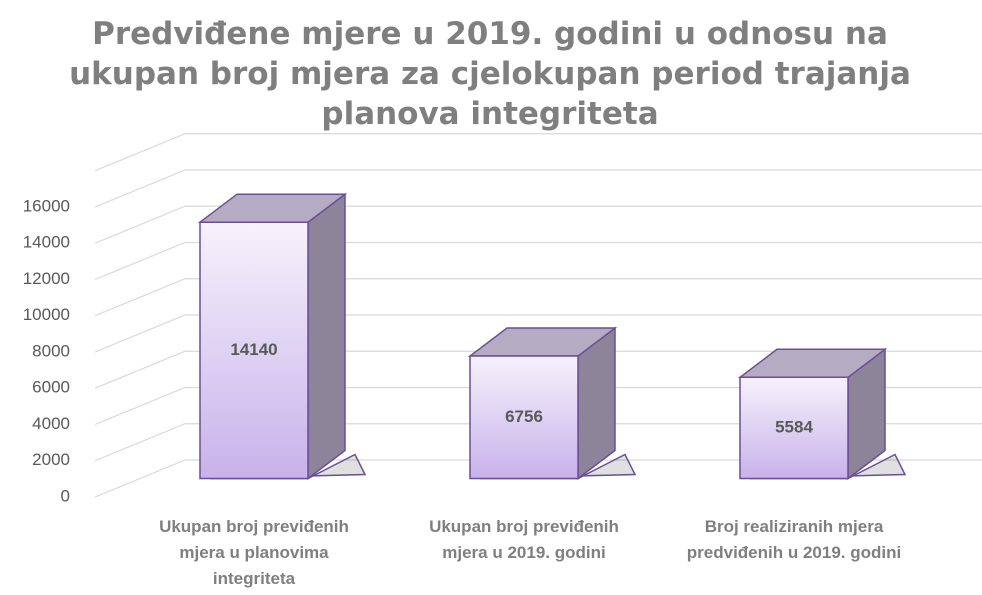 The width and height of the screenshot is (982, 595). I want to click on y-tick-label: 12000, so click(46, 278).